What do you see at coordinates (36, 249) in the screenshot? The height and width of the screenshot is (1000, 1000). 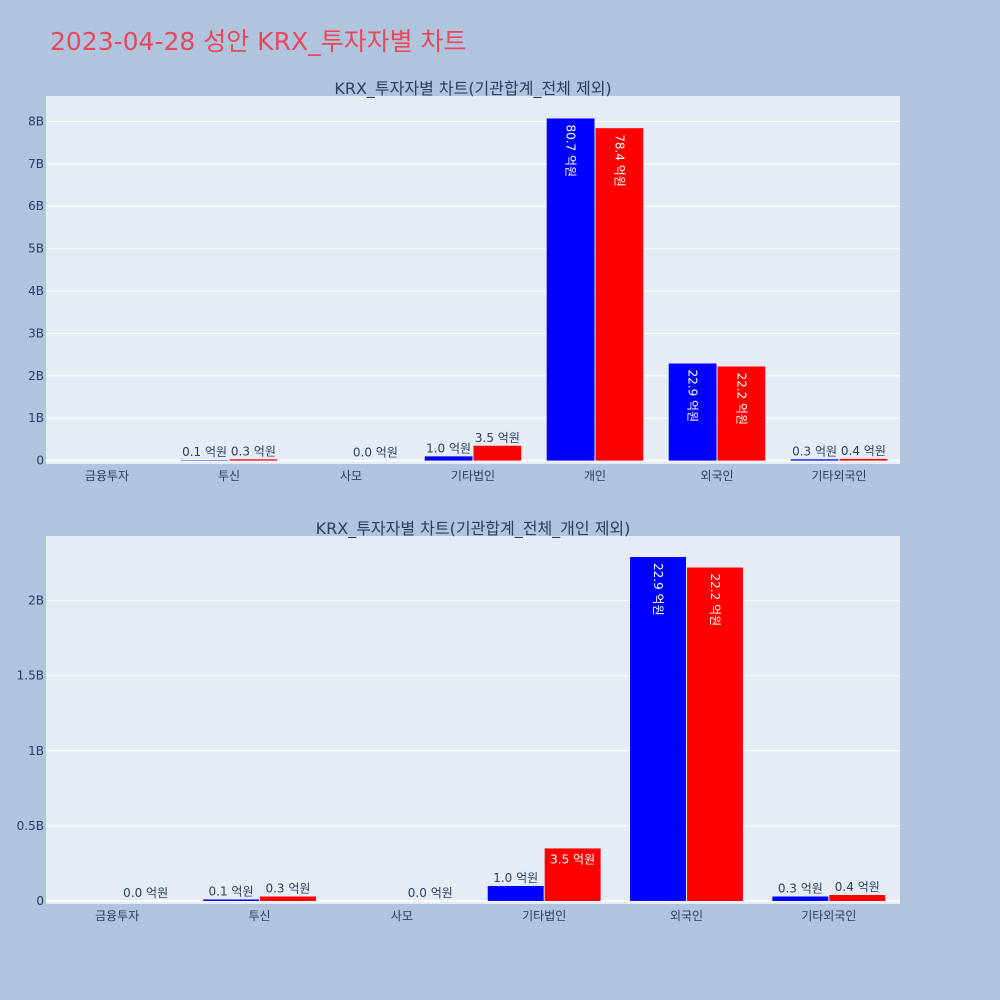 I see `y-tick-label: 5B` at bounding box center [36, 249].